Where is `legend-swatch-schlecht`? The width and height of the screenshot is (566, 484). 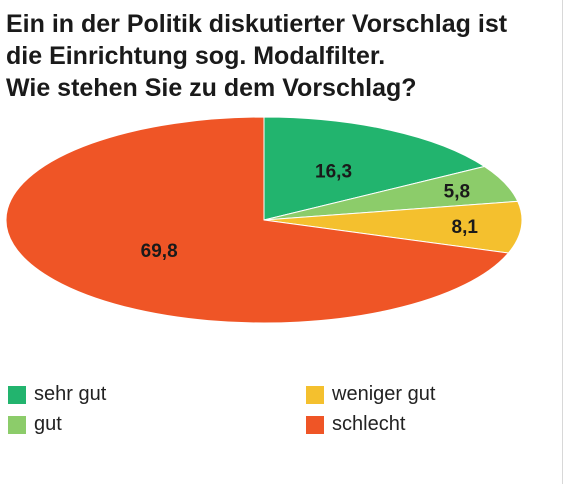
legend-swatch-schlecht is located at coordinates (315, 424).